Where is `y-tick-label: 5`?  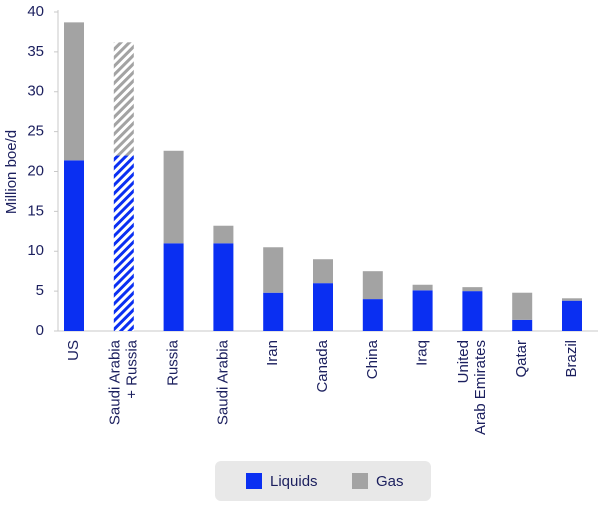 y-tick-label: 5 is located at coordinates (40, 290).